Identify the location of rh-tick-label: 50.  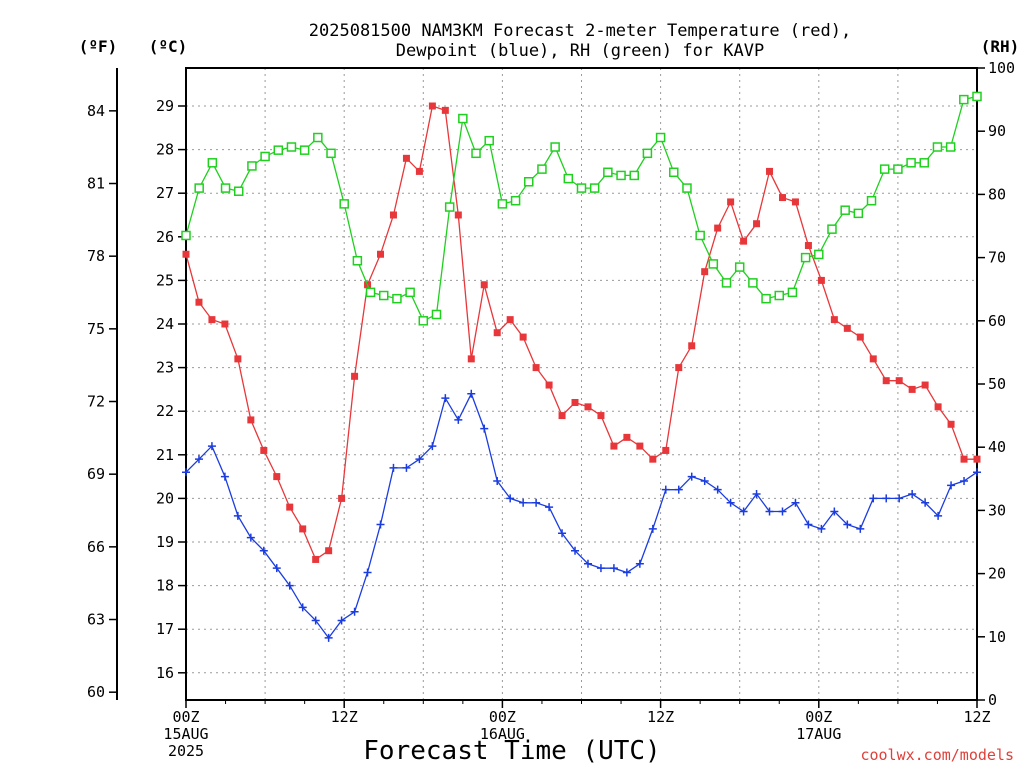
(997, 384).